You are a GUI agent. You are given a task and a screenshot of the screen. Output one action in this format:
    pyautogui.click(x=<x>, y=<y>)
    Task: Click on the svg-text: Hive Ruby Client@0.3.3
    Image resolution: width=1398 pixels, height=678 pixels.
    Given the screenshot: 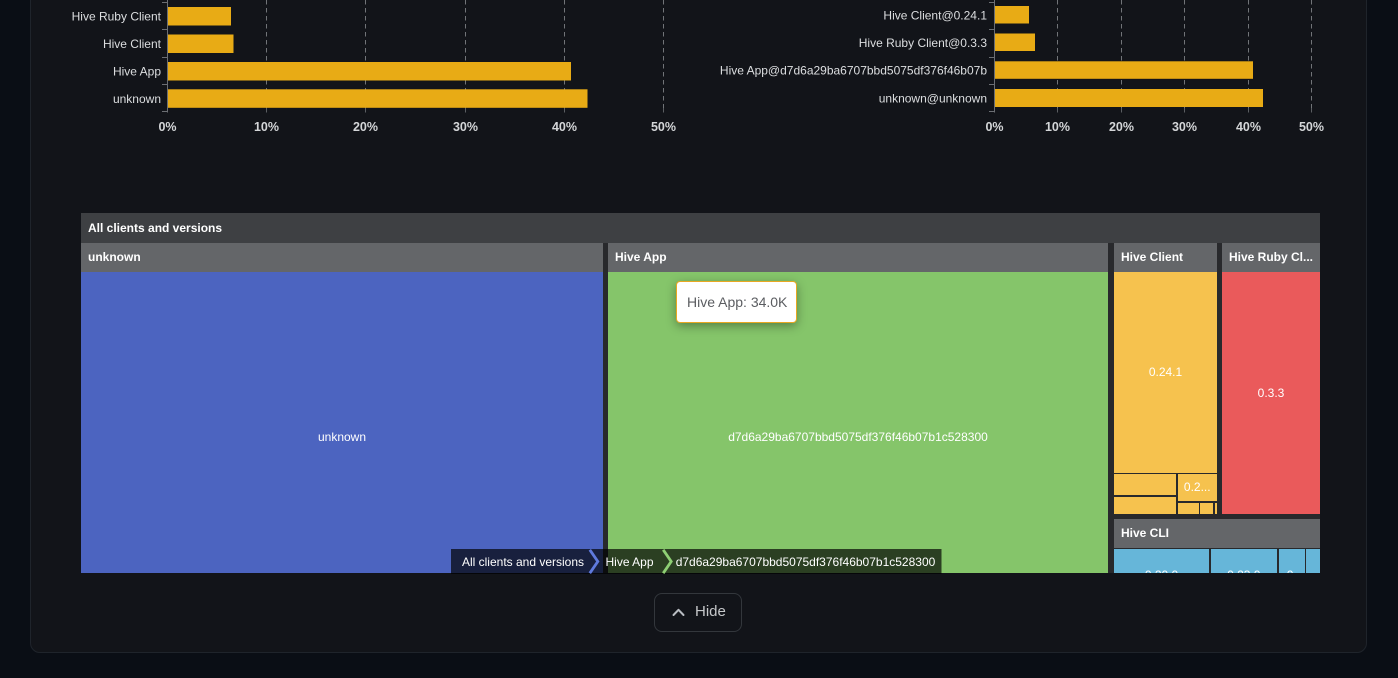 What is the action you would take?
    pyautogui.click(x=923, y=43)
    